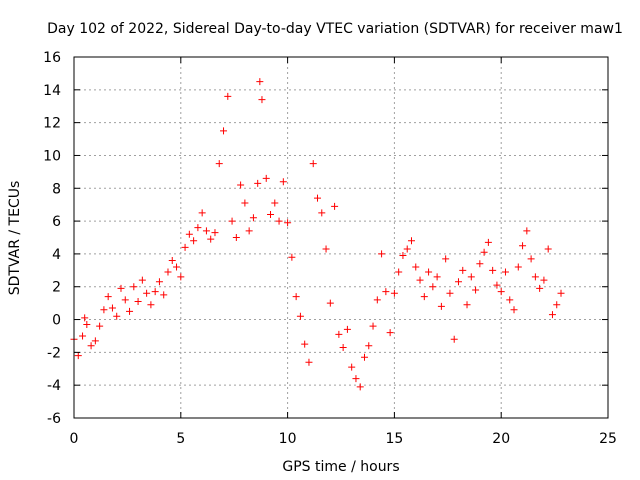 Image resolution: width=640 pixels, height=480 pixels. I want to click on x-tick-label: 5, so click(180, 439).